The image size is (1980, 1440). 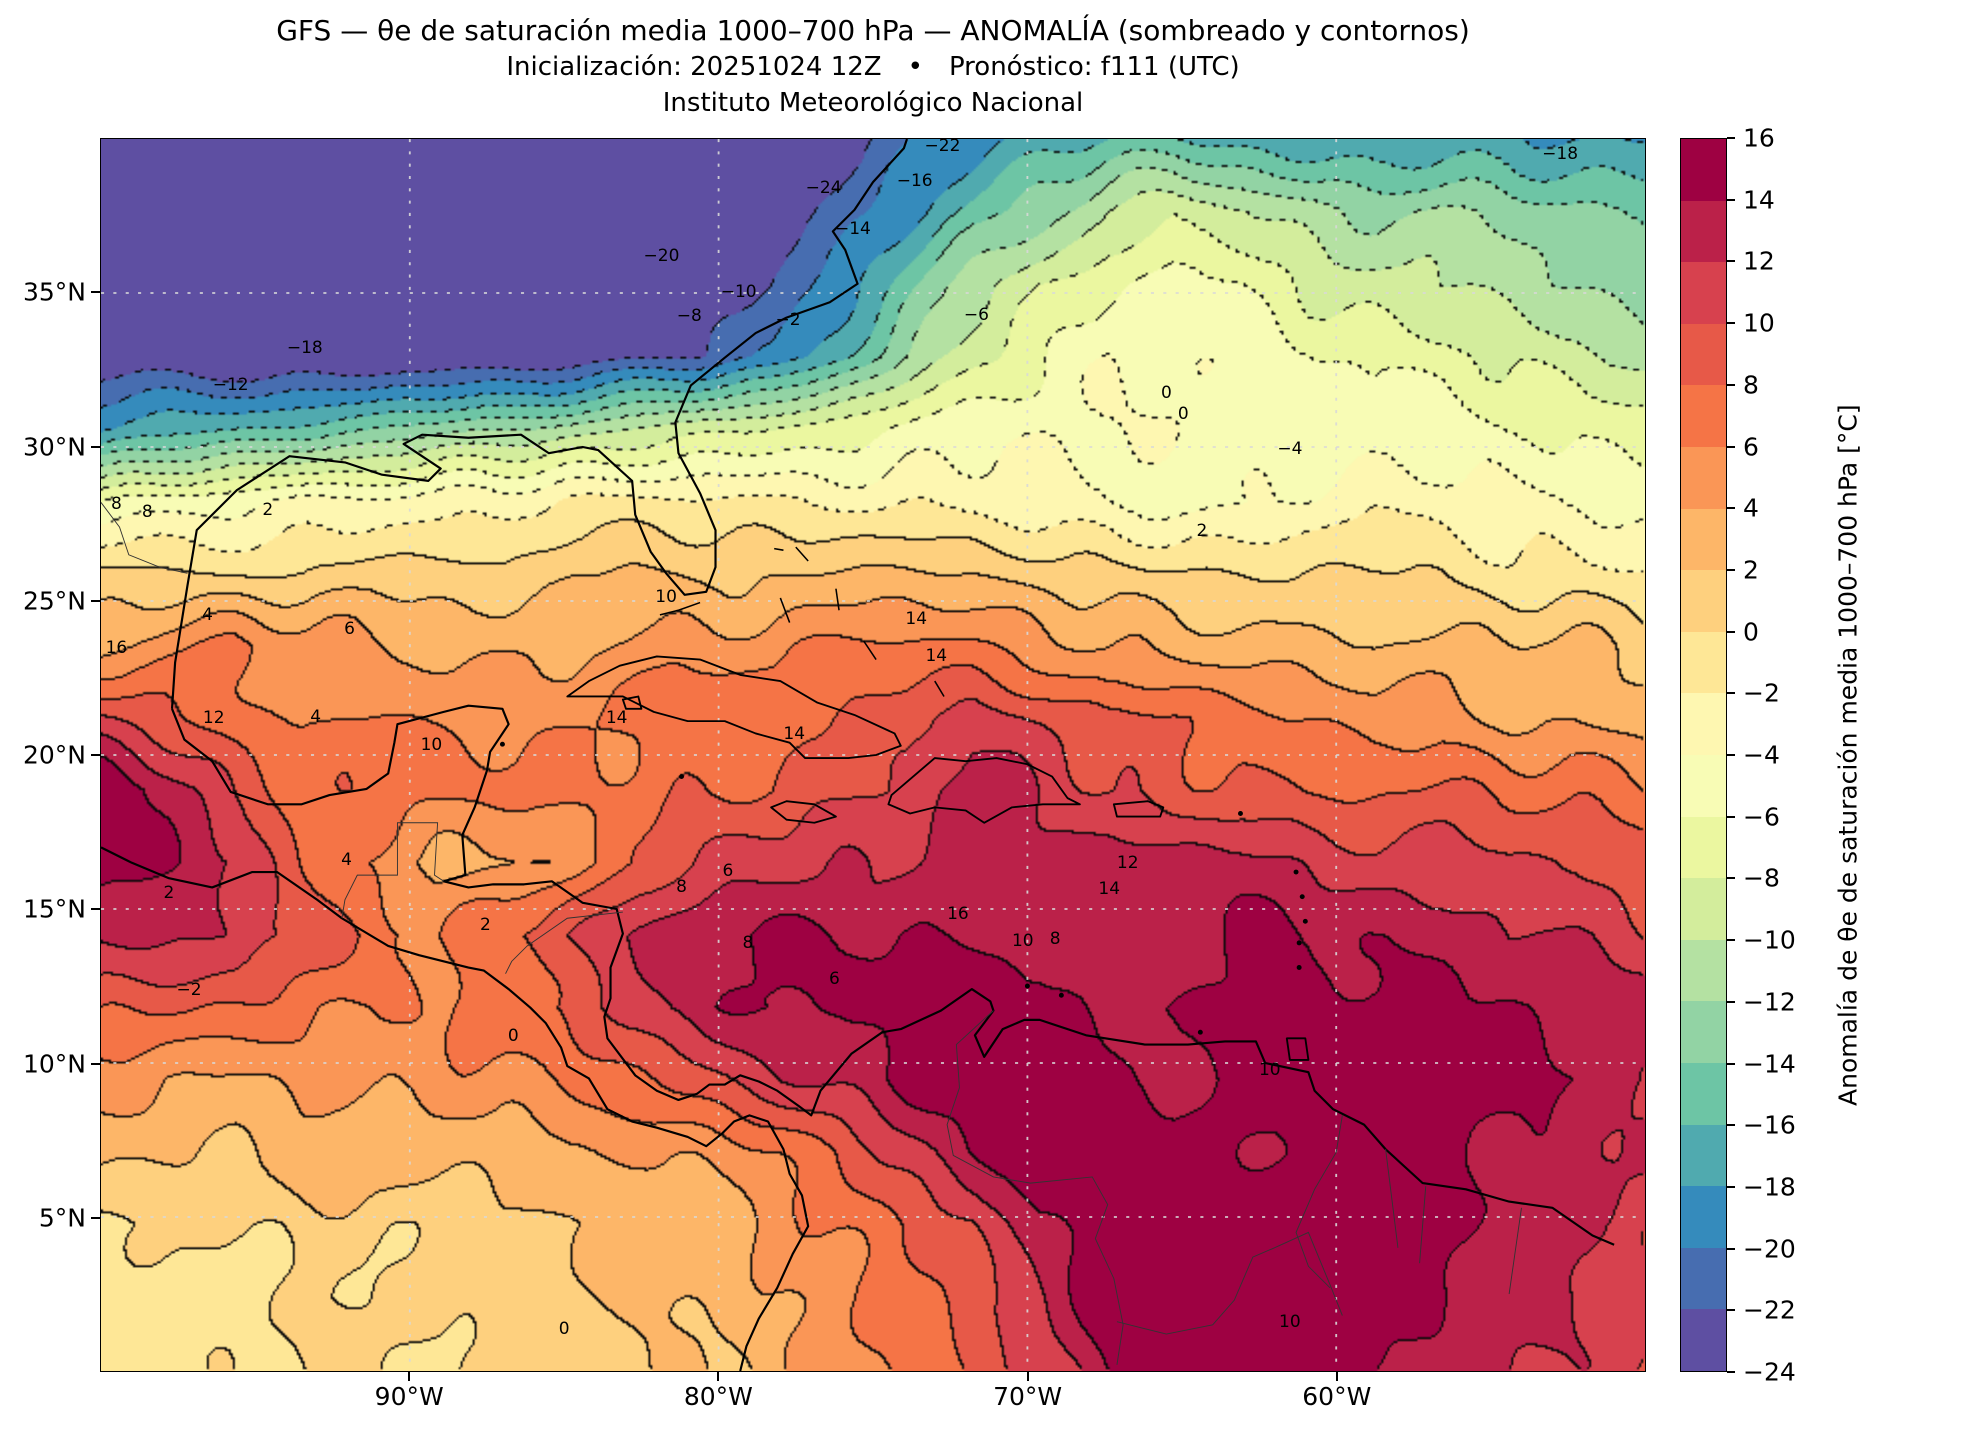 What do you see at coordinates (873, 1398) in the screenshot?
I see `x-axis-labels: 90°W 80°W 70°W 60°W` at bounding box center [873, 1398].